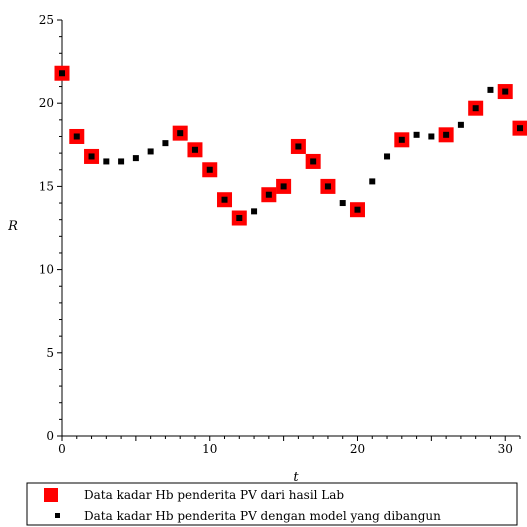 The image size is (527, 527). What do you see at coordinates (62, 449) in the screenshot?
I see `x-tick-label: 0` at bounding box center [62, 449].